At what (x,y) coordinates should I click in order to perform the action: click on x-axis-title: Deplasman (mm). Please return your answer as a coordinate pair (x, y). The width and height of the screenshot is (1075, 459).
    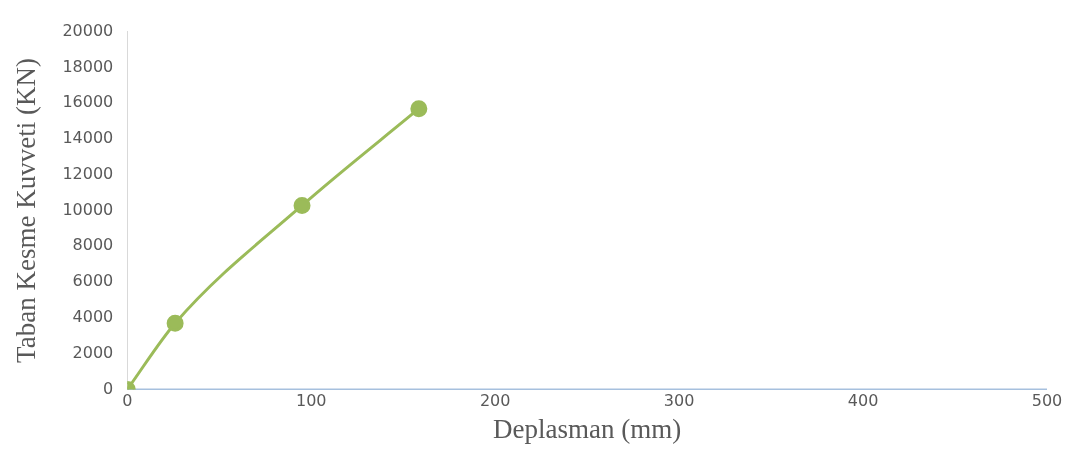
    Looking at the image, I should click on (587, 428).